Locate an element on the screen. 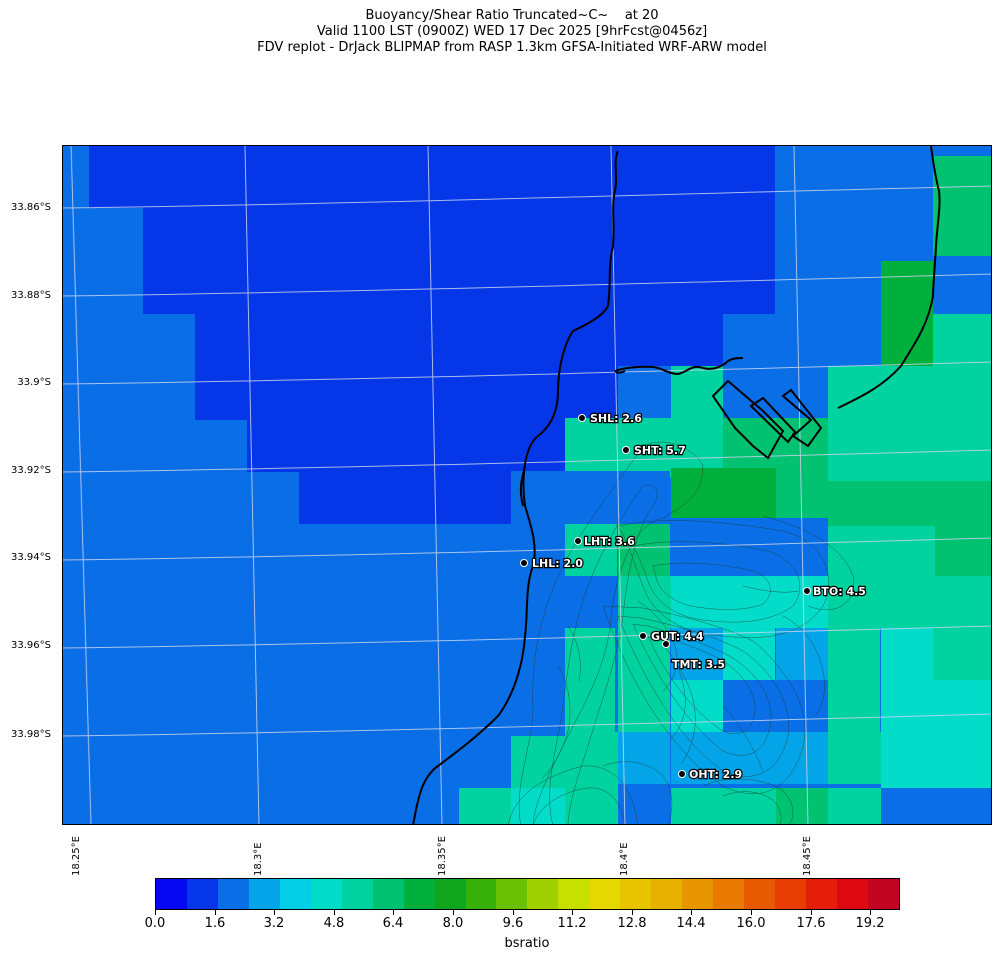 This screenshot has height=962, width=1001. colorbar-tick-label: 4.8 is located at coordinates (334, 923).